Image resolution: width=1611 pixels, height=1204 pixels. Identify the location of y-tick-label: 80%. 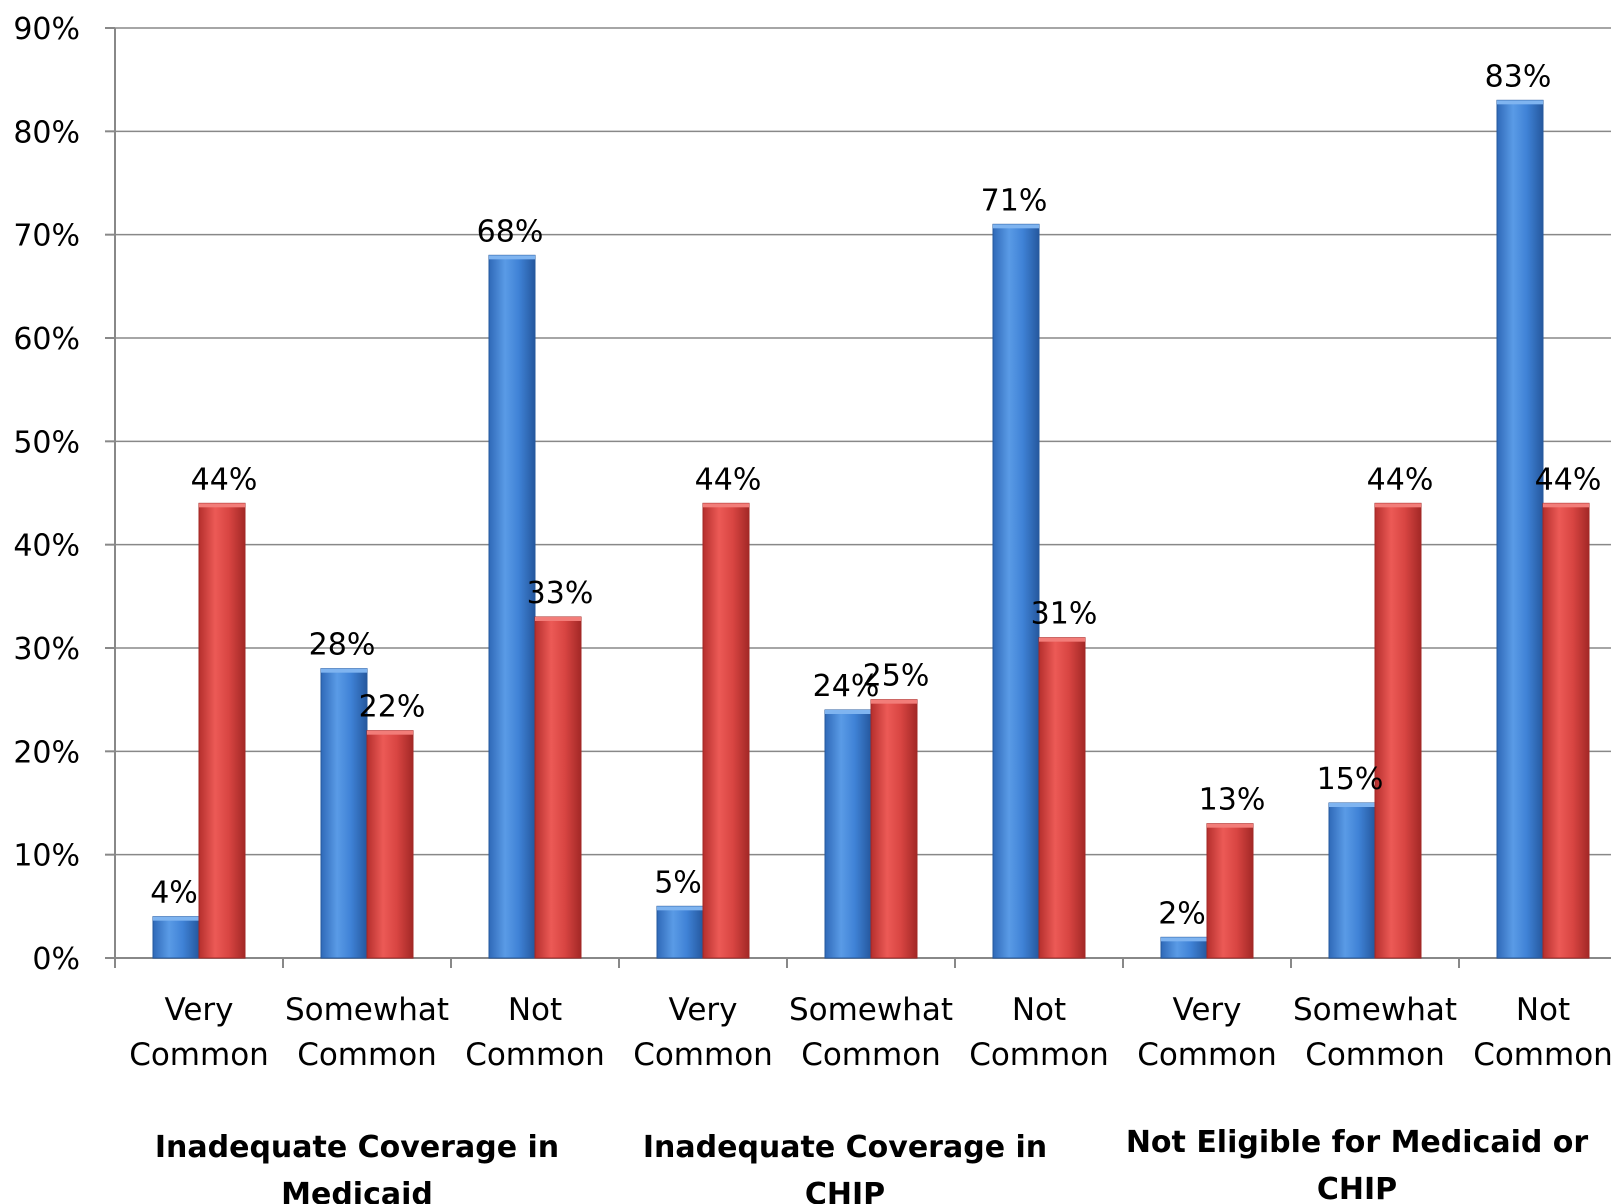
(46, 132).